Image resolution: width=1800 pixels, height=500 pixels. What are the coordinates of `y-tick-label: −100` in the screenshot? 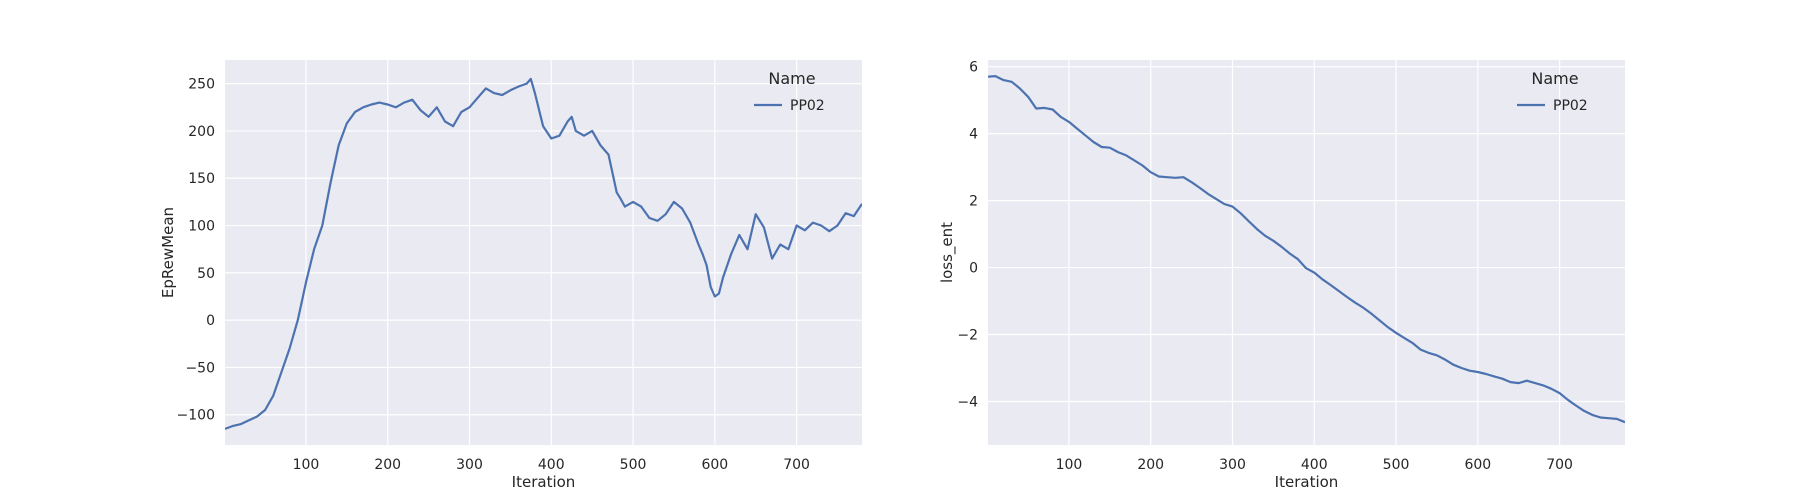 It's located at (196, 416).